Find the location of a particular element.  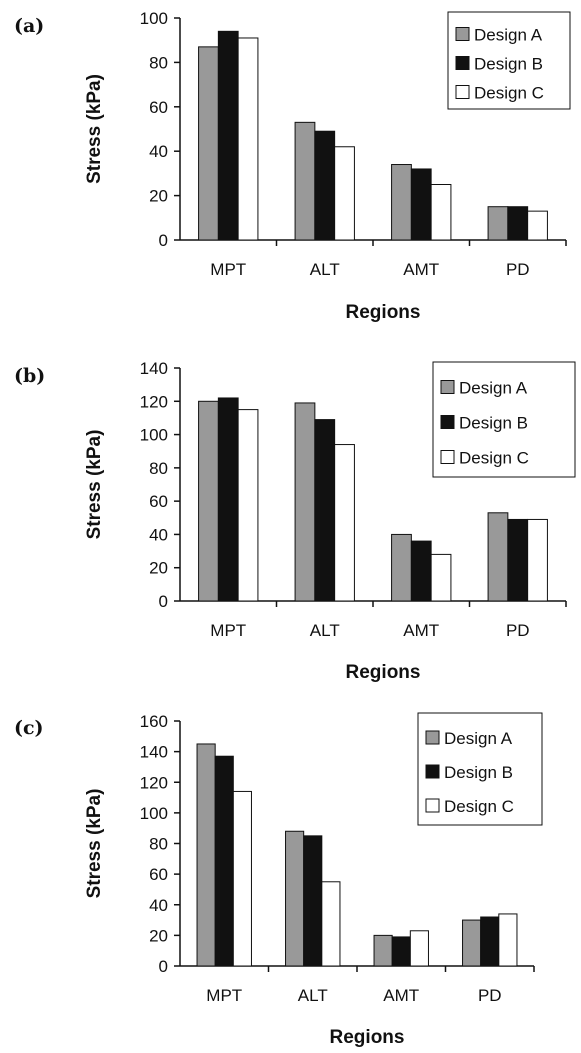

panel-label: (b) is located at coordinates (29, 376).